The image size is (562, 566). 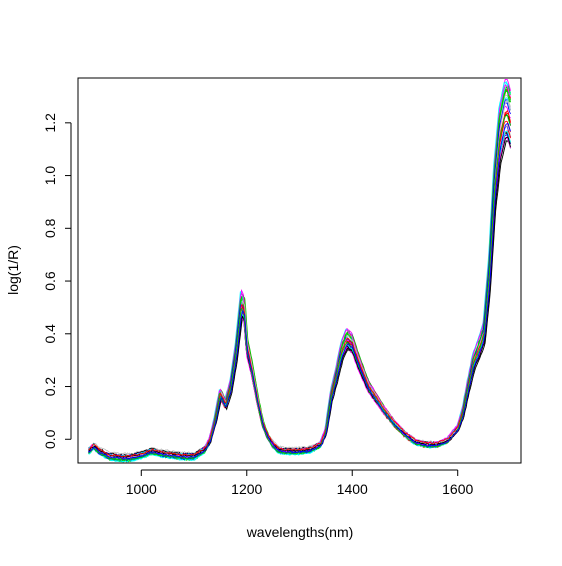 What do you see at coordinates (50, 334) in the screenshot?
I see `y-tick-label: 0.4` at bounding box center [50, 334].